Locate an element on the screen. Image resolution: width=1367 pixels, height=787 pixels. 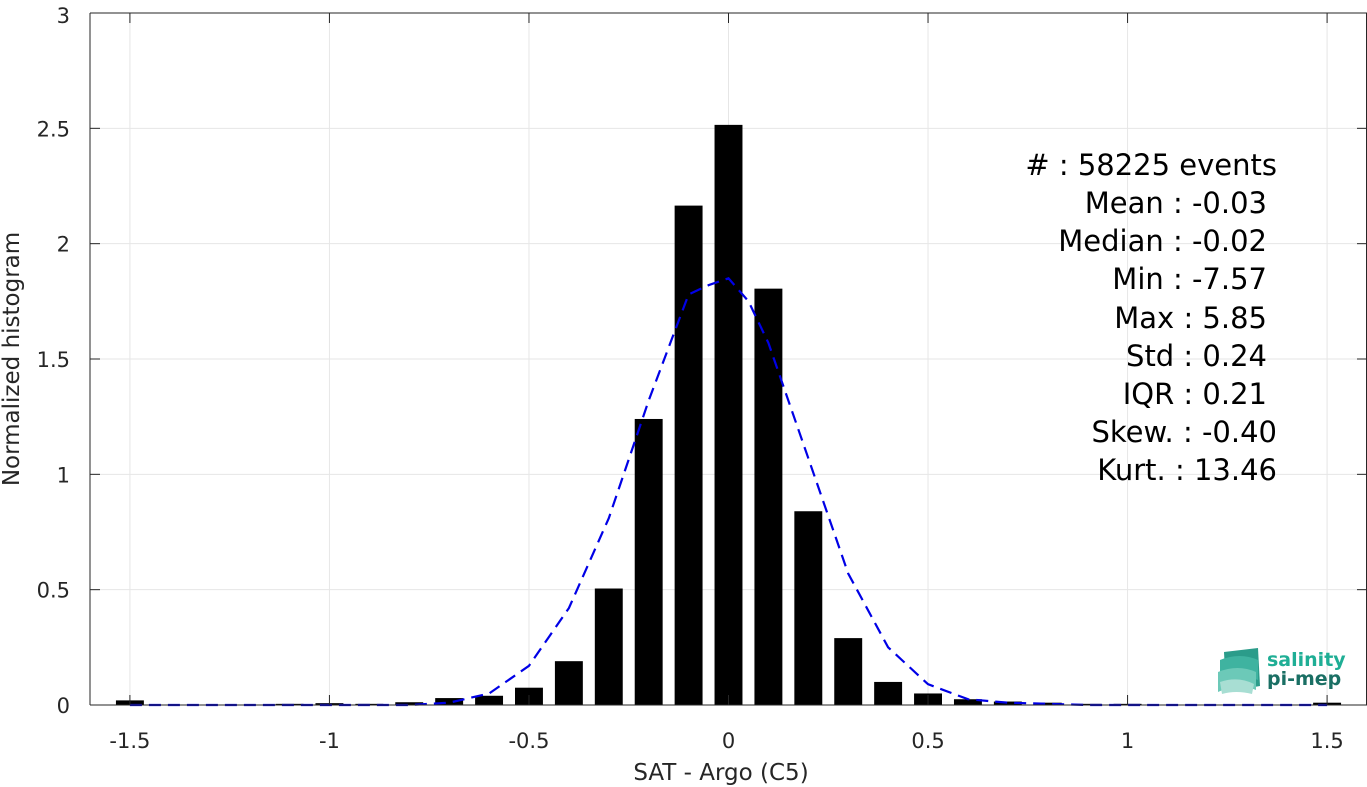
x-tick-label: -1.5 is located at coordinates (129, 741).